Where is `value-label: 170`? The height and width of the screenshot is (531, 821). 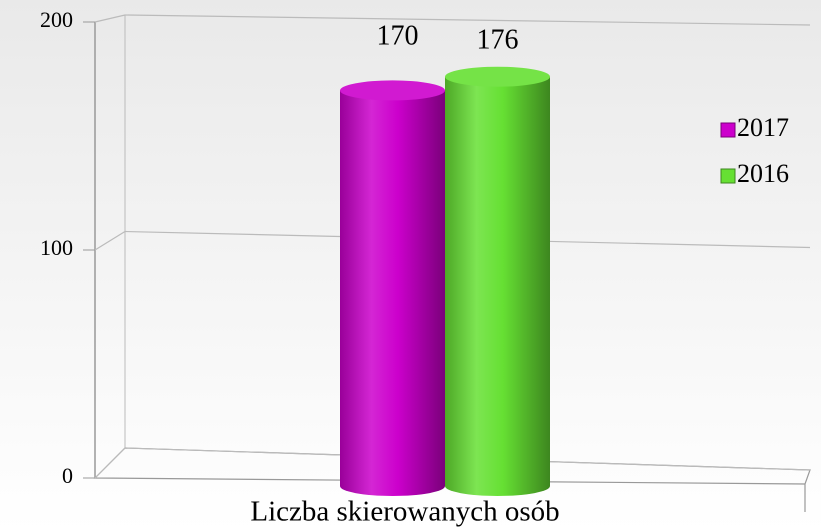
value-label: 170 is located at coordinates (398, 35).